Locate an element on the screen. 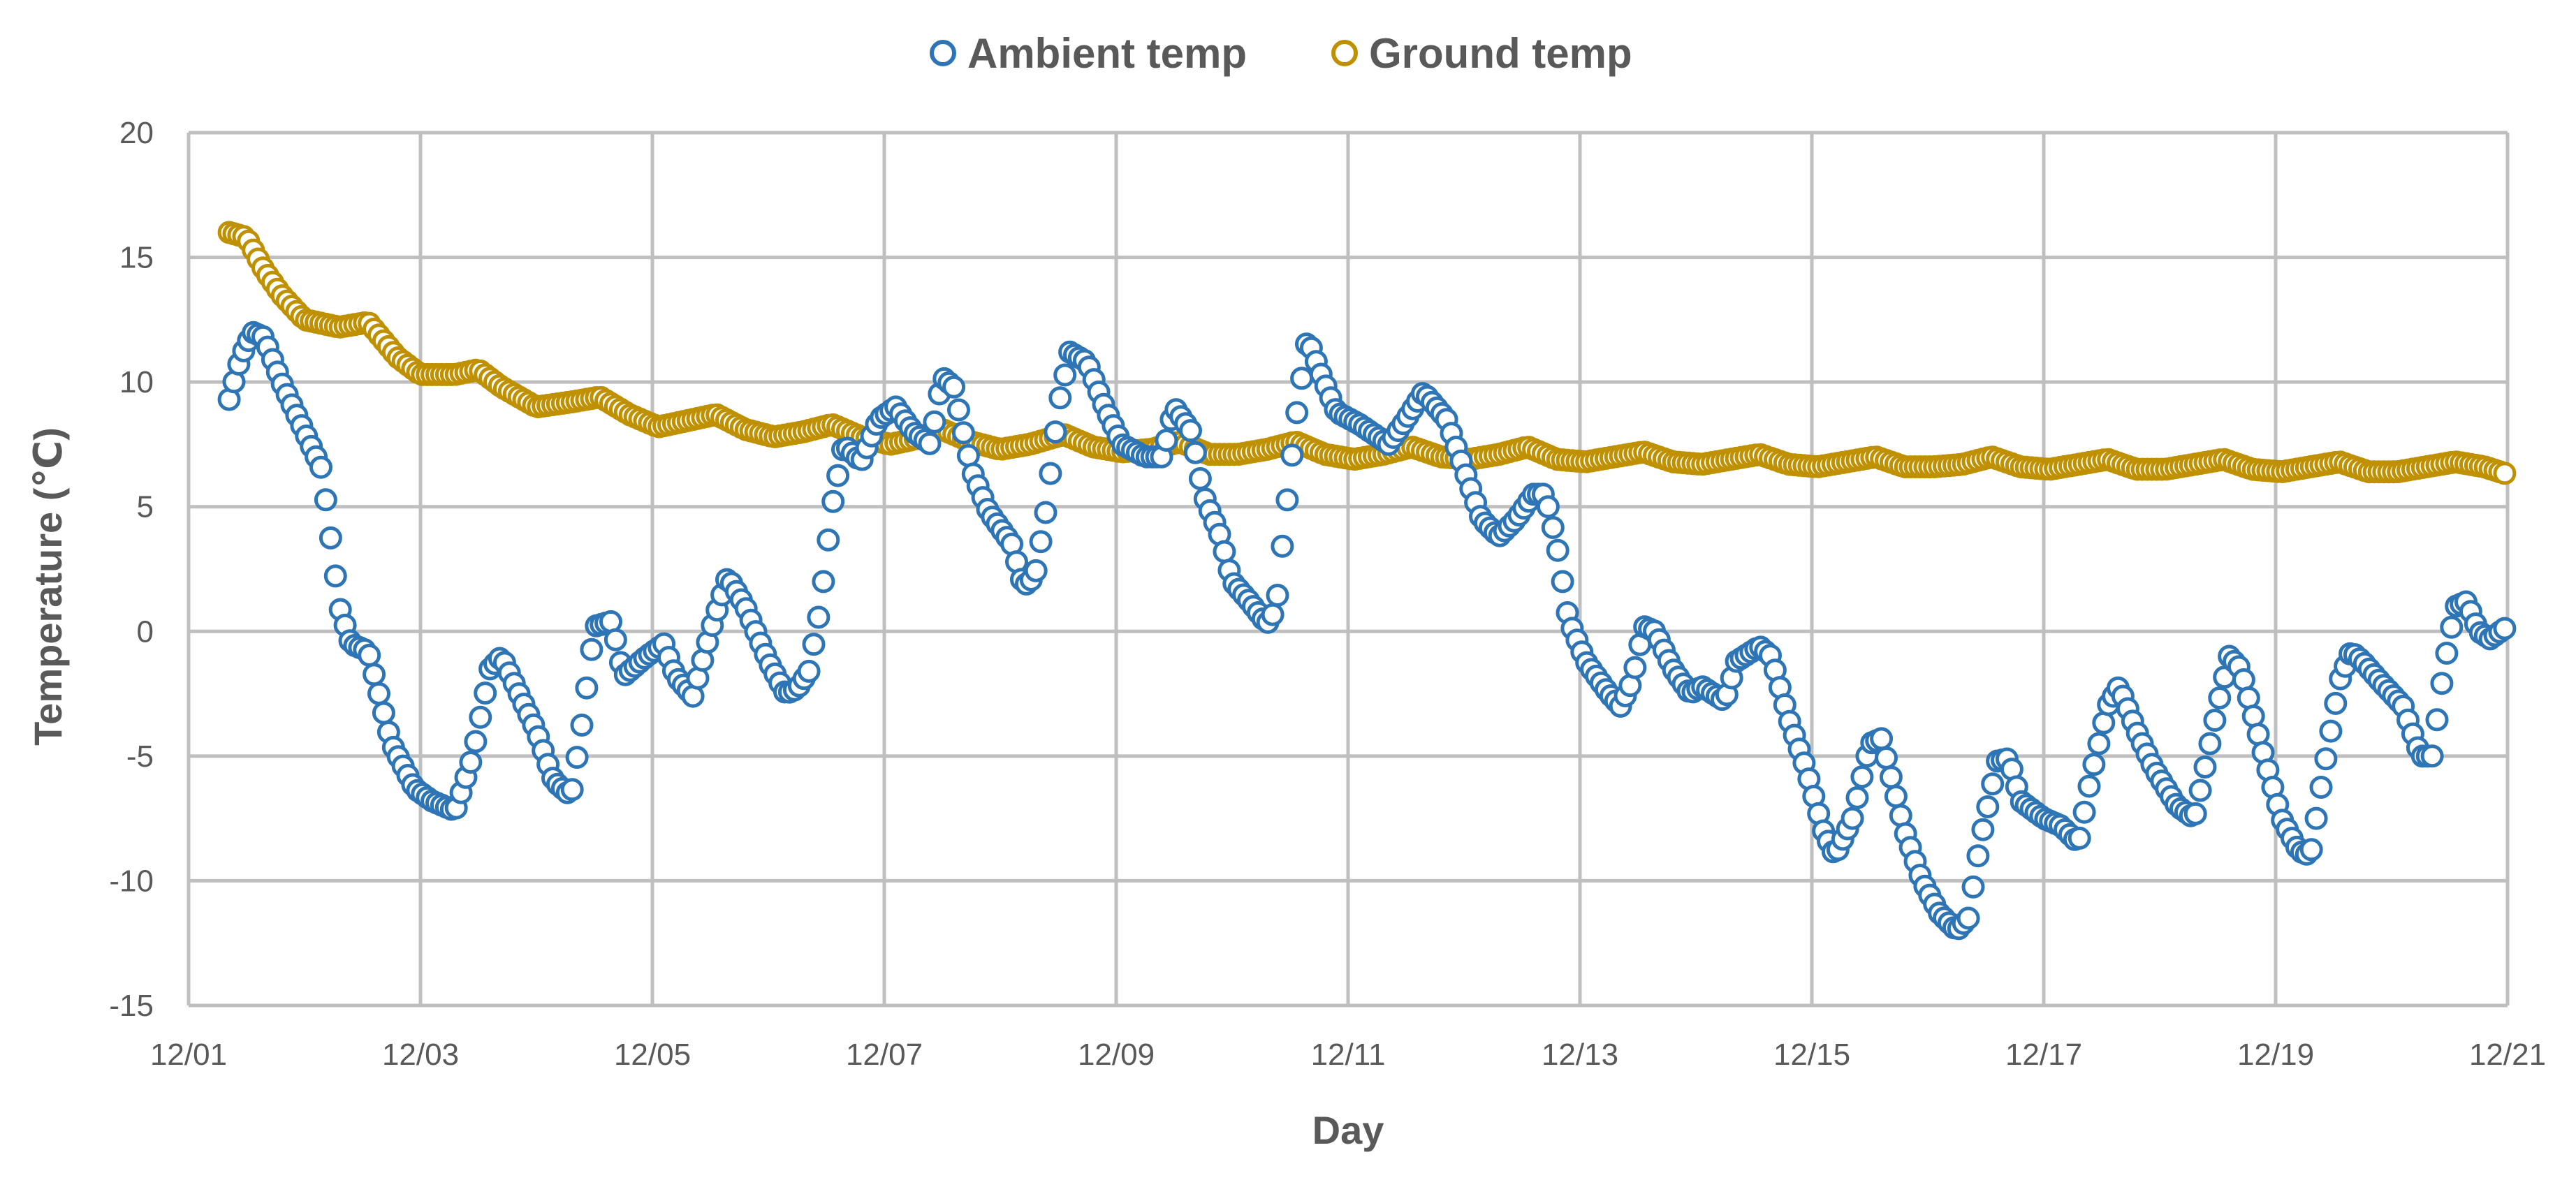 The width and height of the screenshot is (2576, 1187). y-tick-label: 15 is located at coordinates (136, 258).